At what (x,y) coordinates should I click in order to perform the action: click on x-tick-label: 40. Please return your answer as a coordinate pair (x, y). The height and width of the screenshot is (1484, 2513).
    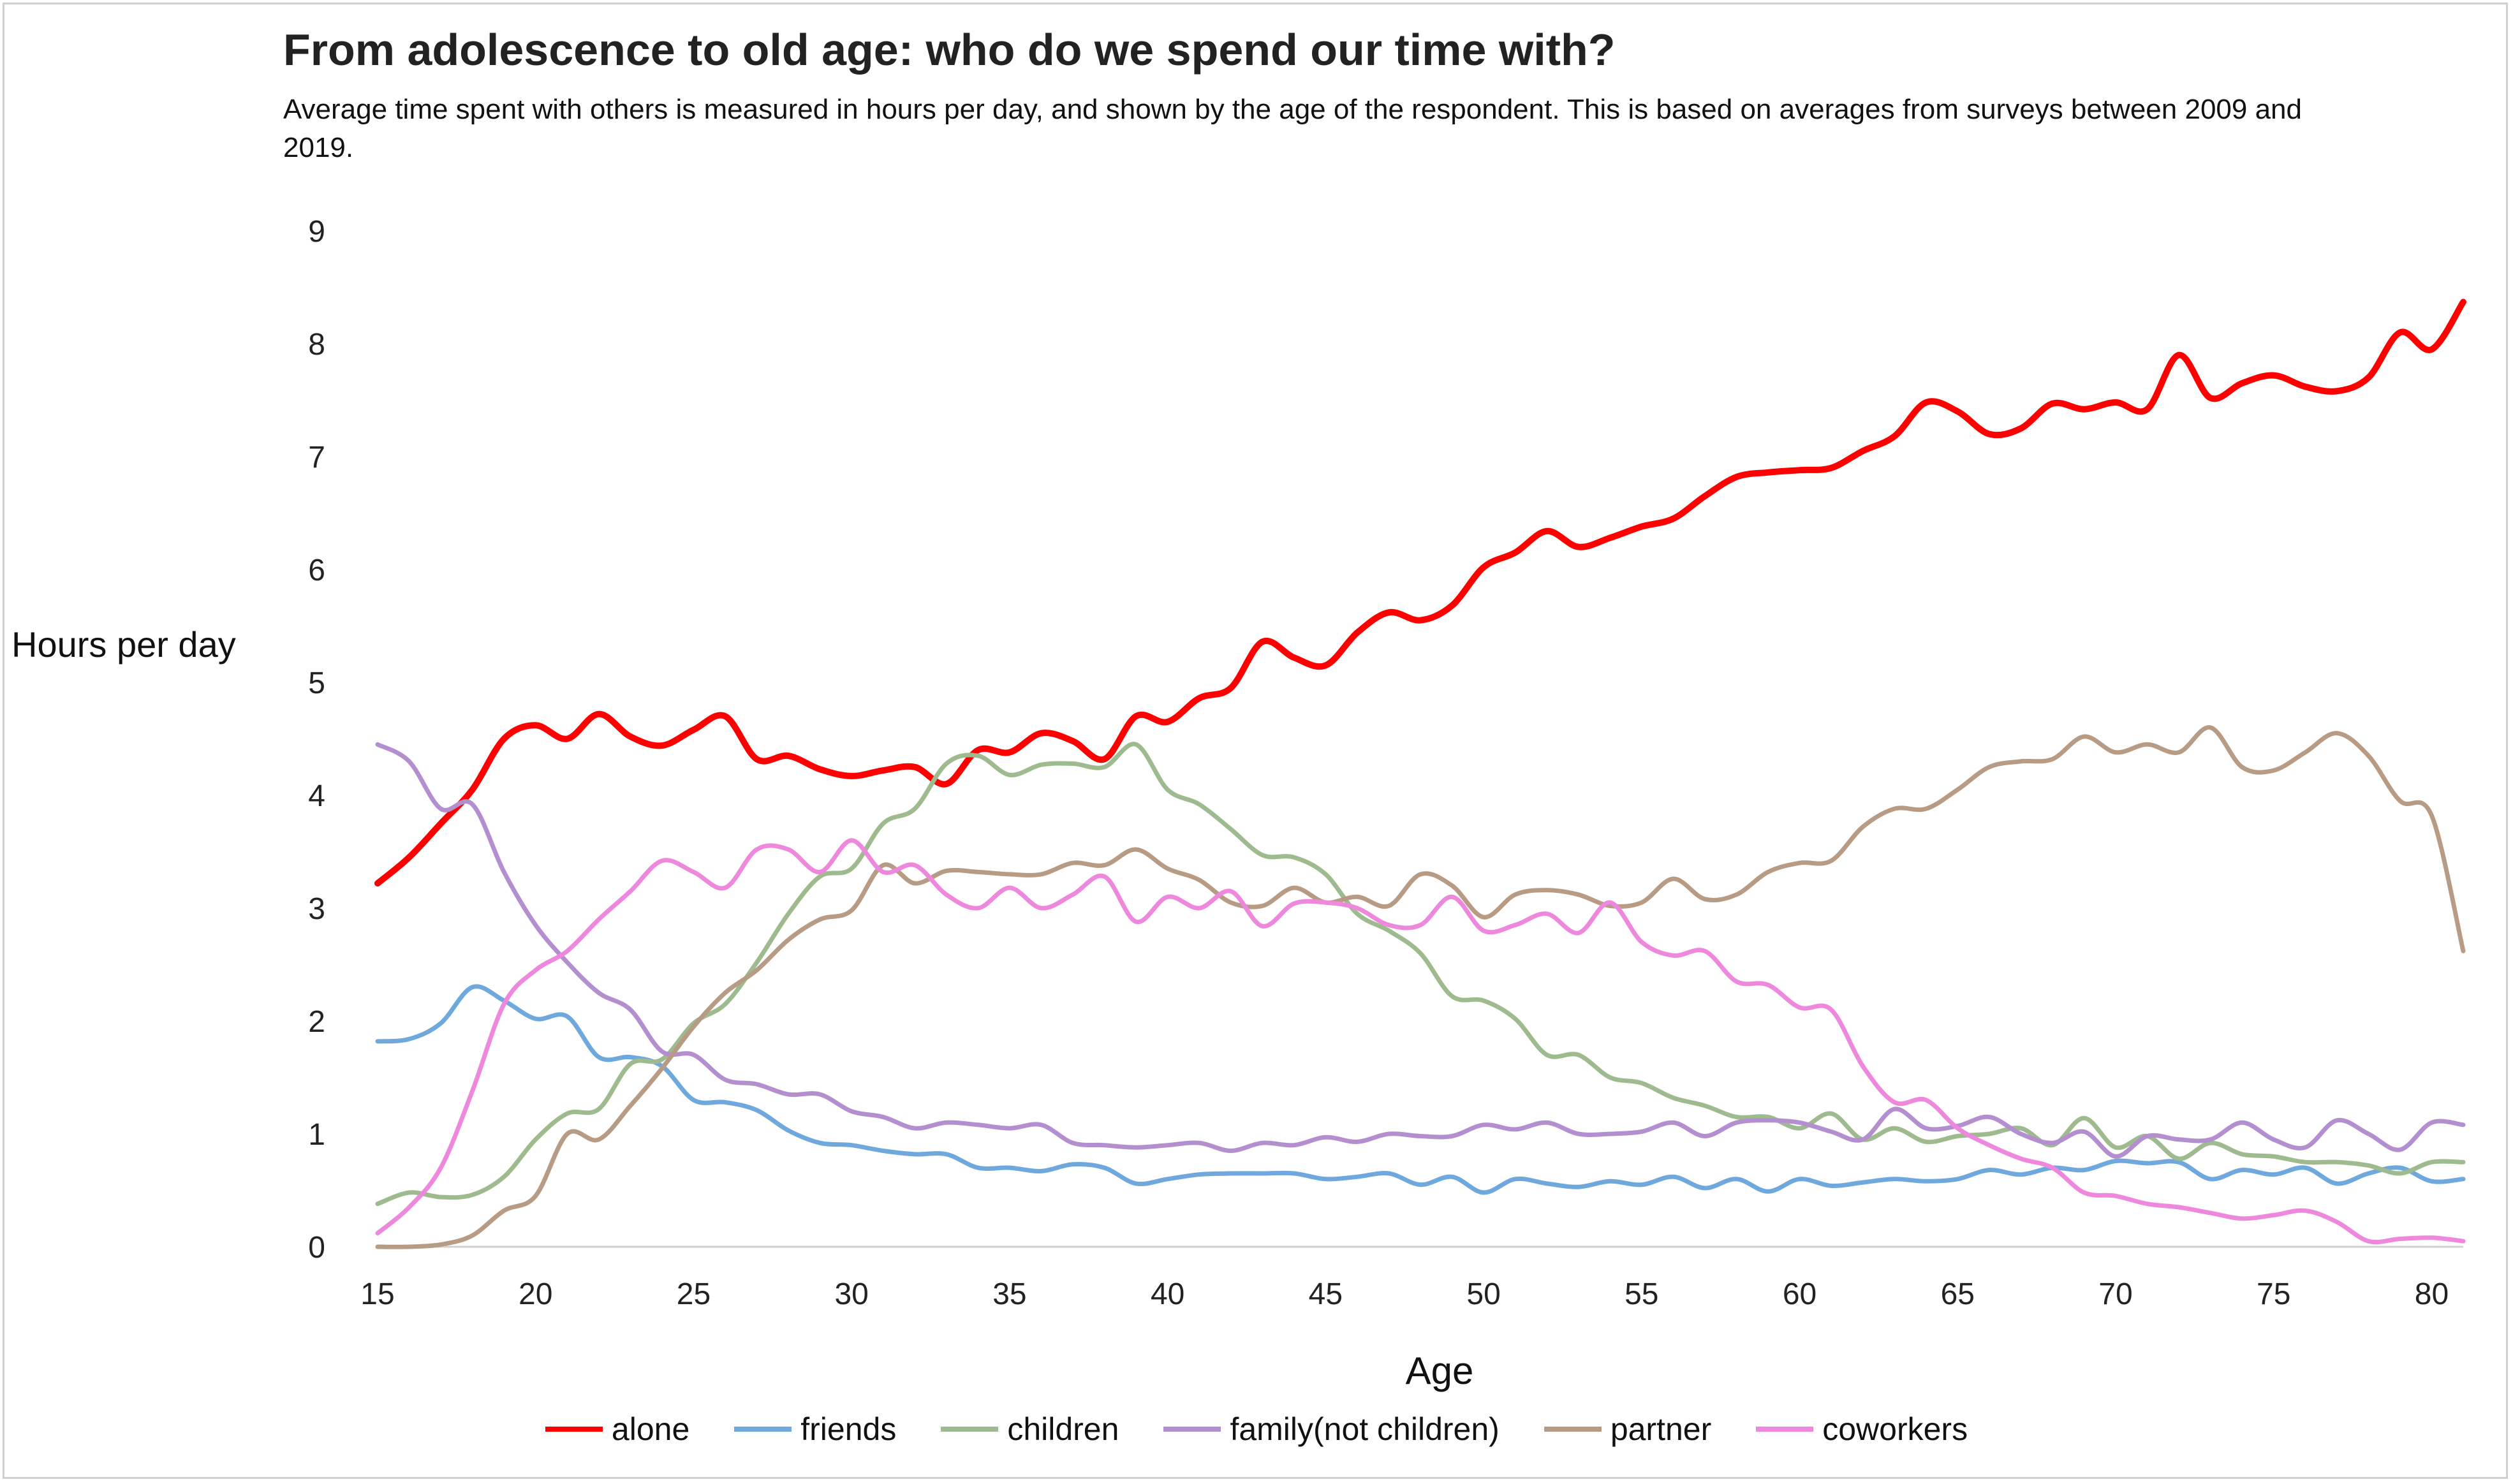
    Looking at the image, I should click on (1167, 1294).